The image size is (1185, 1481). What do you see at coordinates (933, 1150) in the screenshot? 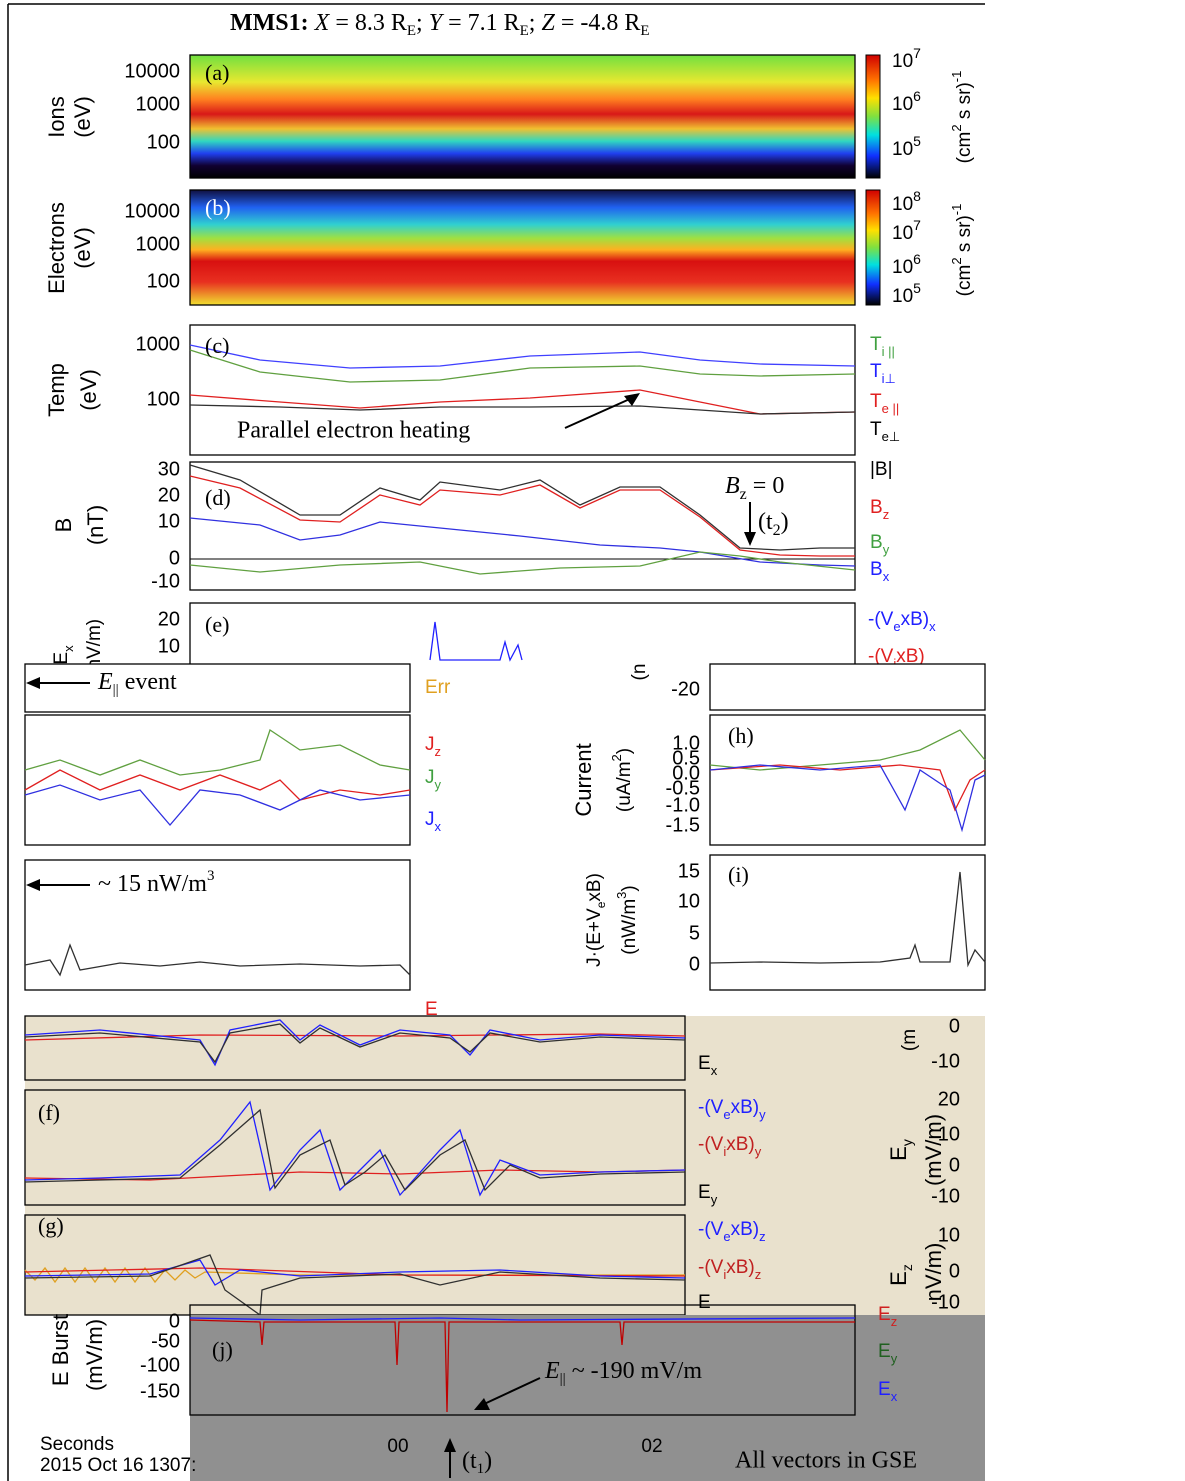
I see `axis-label: (mV/m)` at bounding box center [933, 1150].